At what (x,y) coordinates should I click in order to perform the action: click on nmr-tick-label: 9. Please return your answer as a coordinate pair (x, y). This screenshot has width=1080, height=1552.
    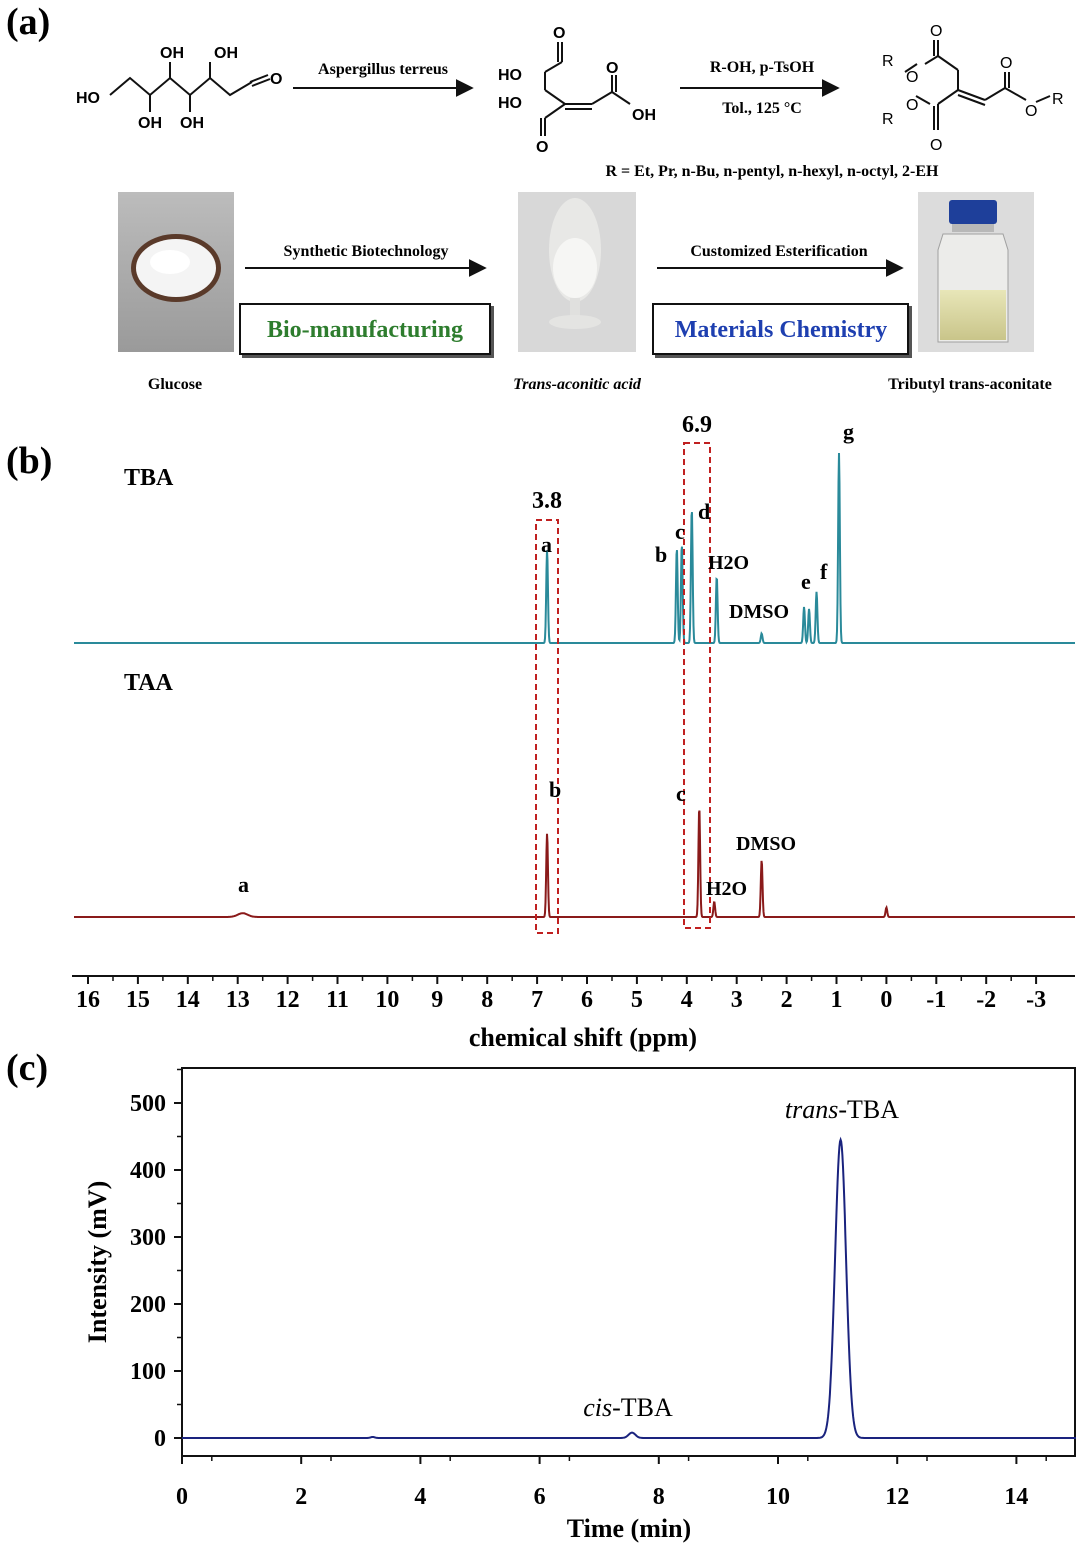
    Looking at the image, I should click on (437, 1000).